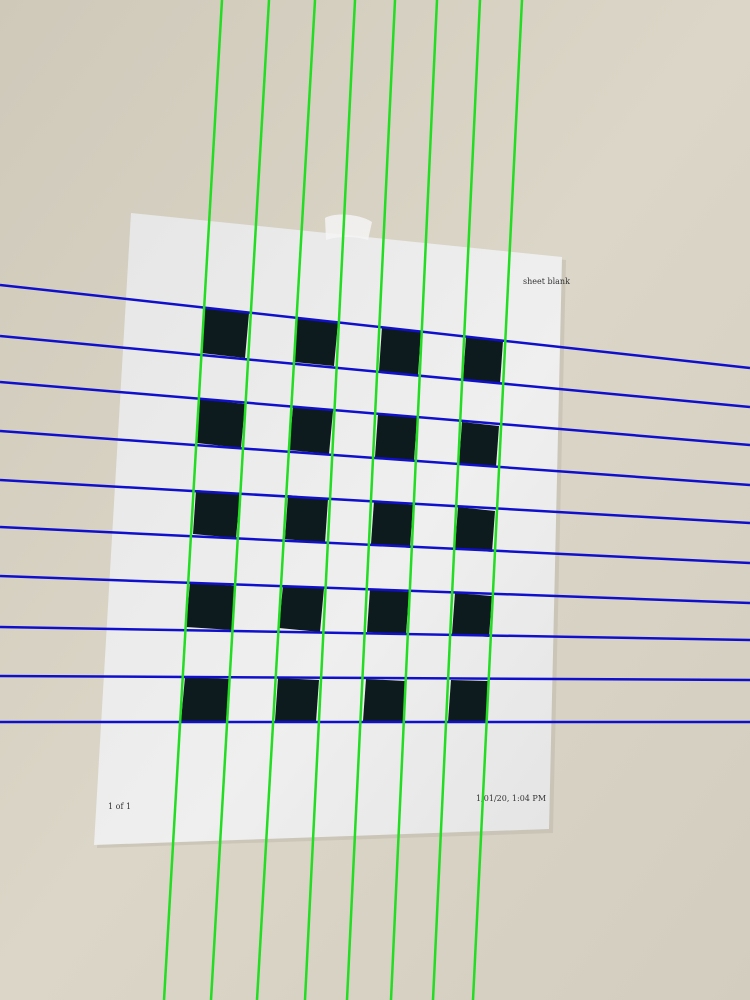 The image size is (750, 1000). Describe the element at coordinates (348, 227) in the screenshot. I see `tape-mark` at that location.